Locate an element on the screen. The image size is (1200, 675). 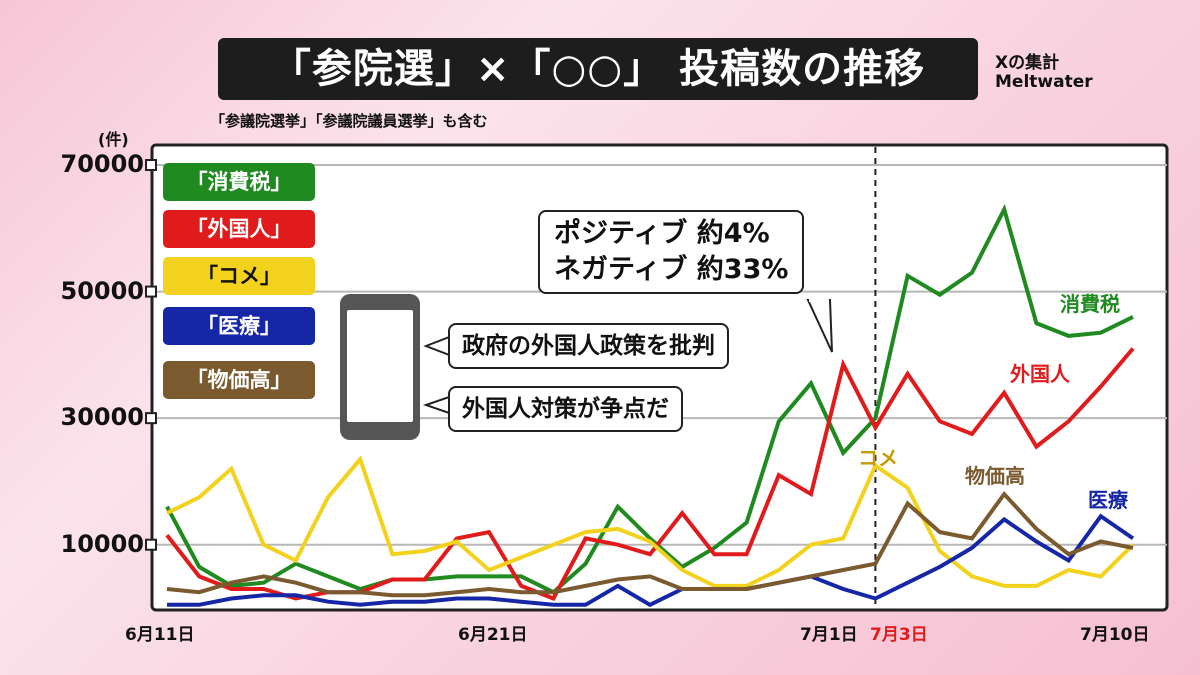
search-note: 「参議院選挙」「参議院議員選挙」も含む is located at coordinates (349, 121).